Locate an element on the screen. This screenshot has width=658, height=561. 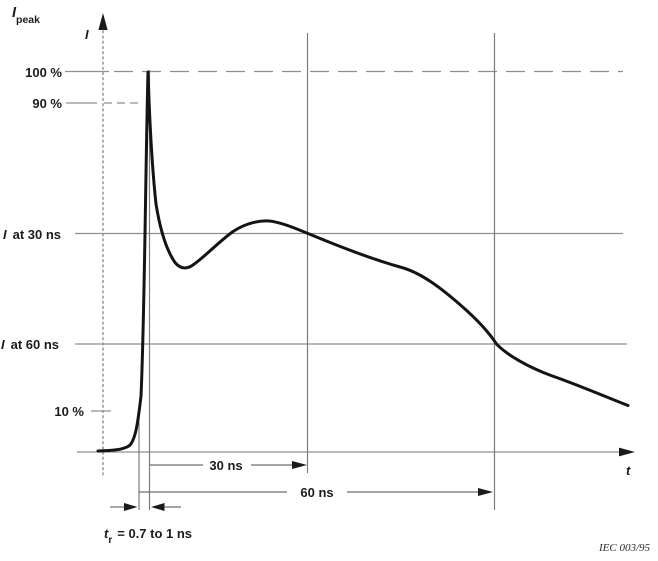
y-axis-arrow-icon is located at coordinates (103, 21).